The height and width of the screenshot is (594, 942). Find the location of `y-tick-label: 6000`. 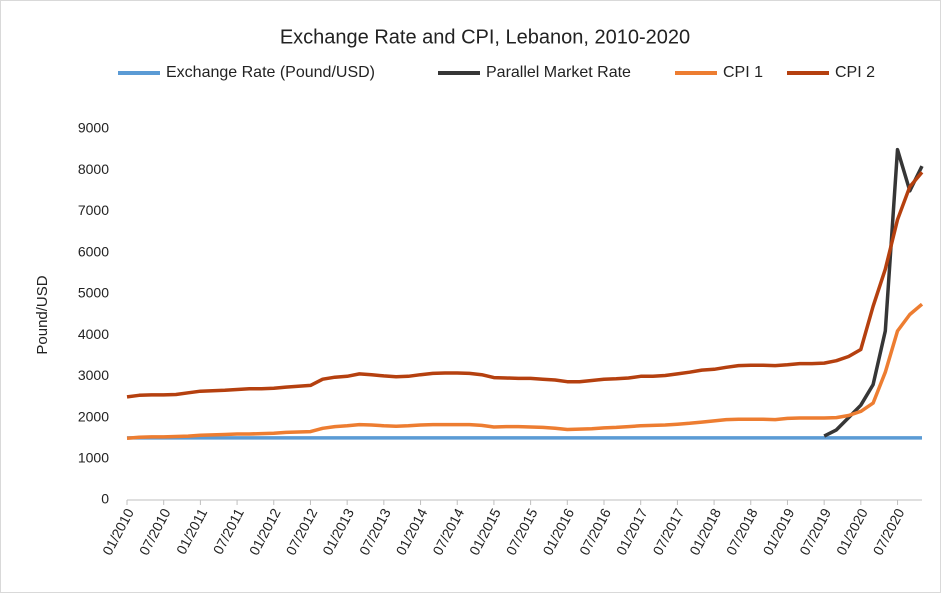

y-tick-label: 6000 is located at coordinates (93, 251).